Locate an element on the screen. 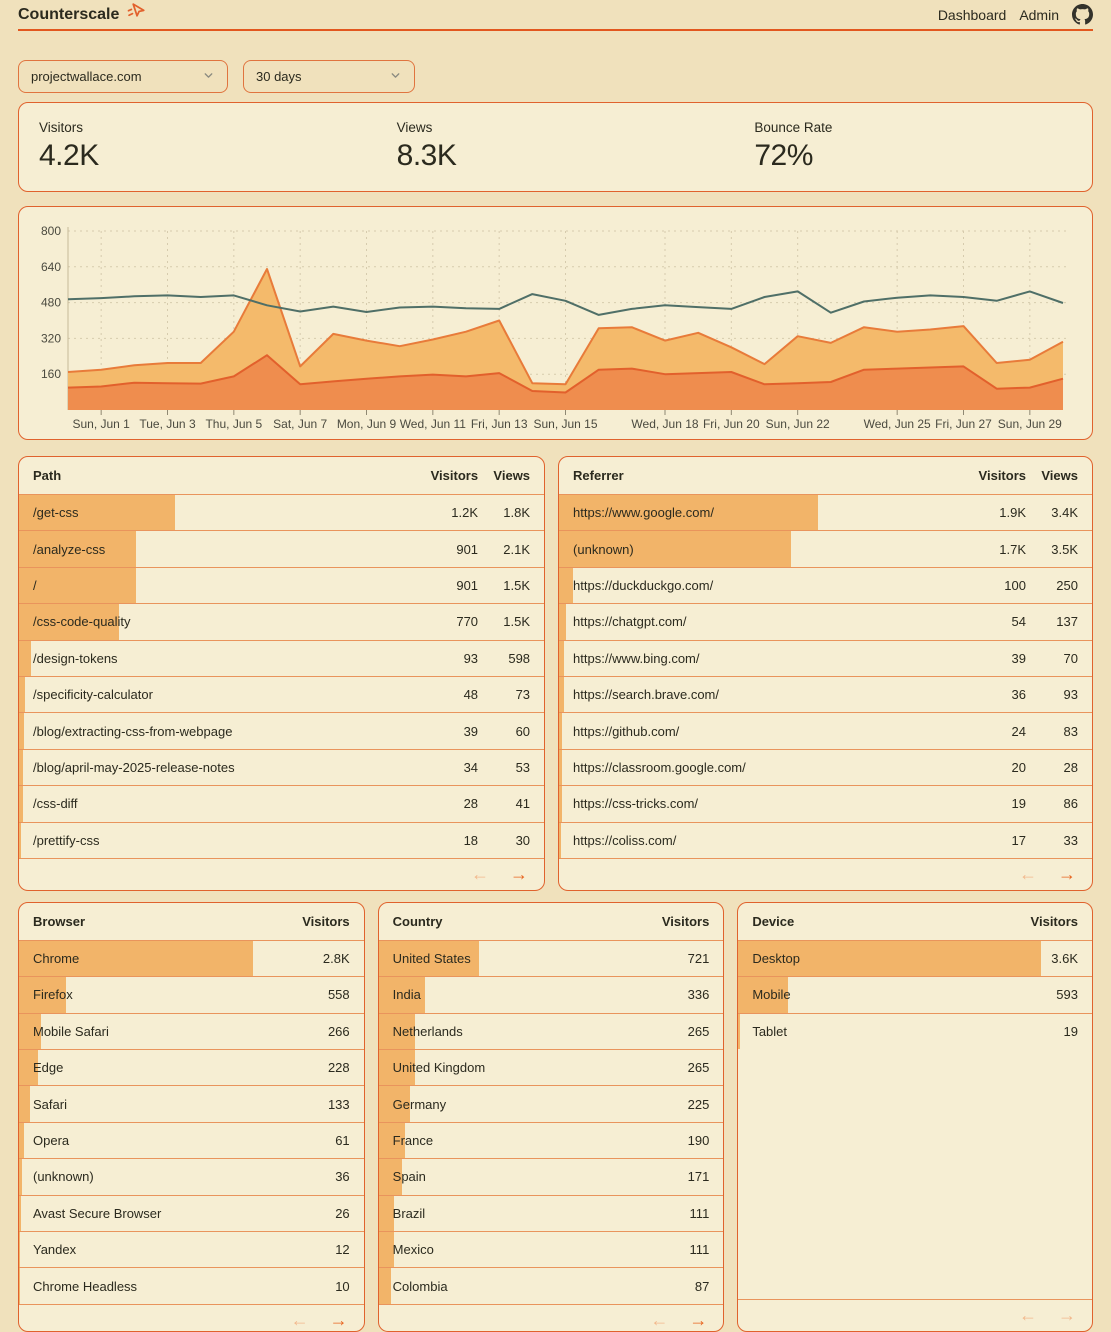  table-row: United Kingdom 265 is located at coordinates (551, 1067).